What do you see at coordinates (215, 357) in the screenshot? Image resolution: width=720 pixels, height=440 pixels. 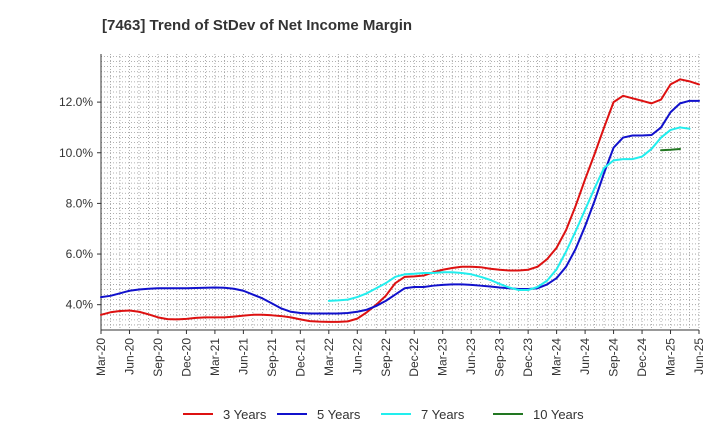 I see `x-tick-label: Mar-21` at bounding box center [215, 357].